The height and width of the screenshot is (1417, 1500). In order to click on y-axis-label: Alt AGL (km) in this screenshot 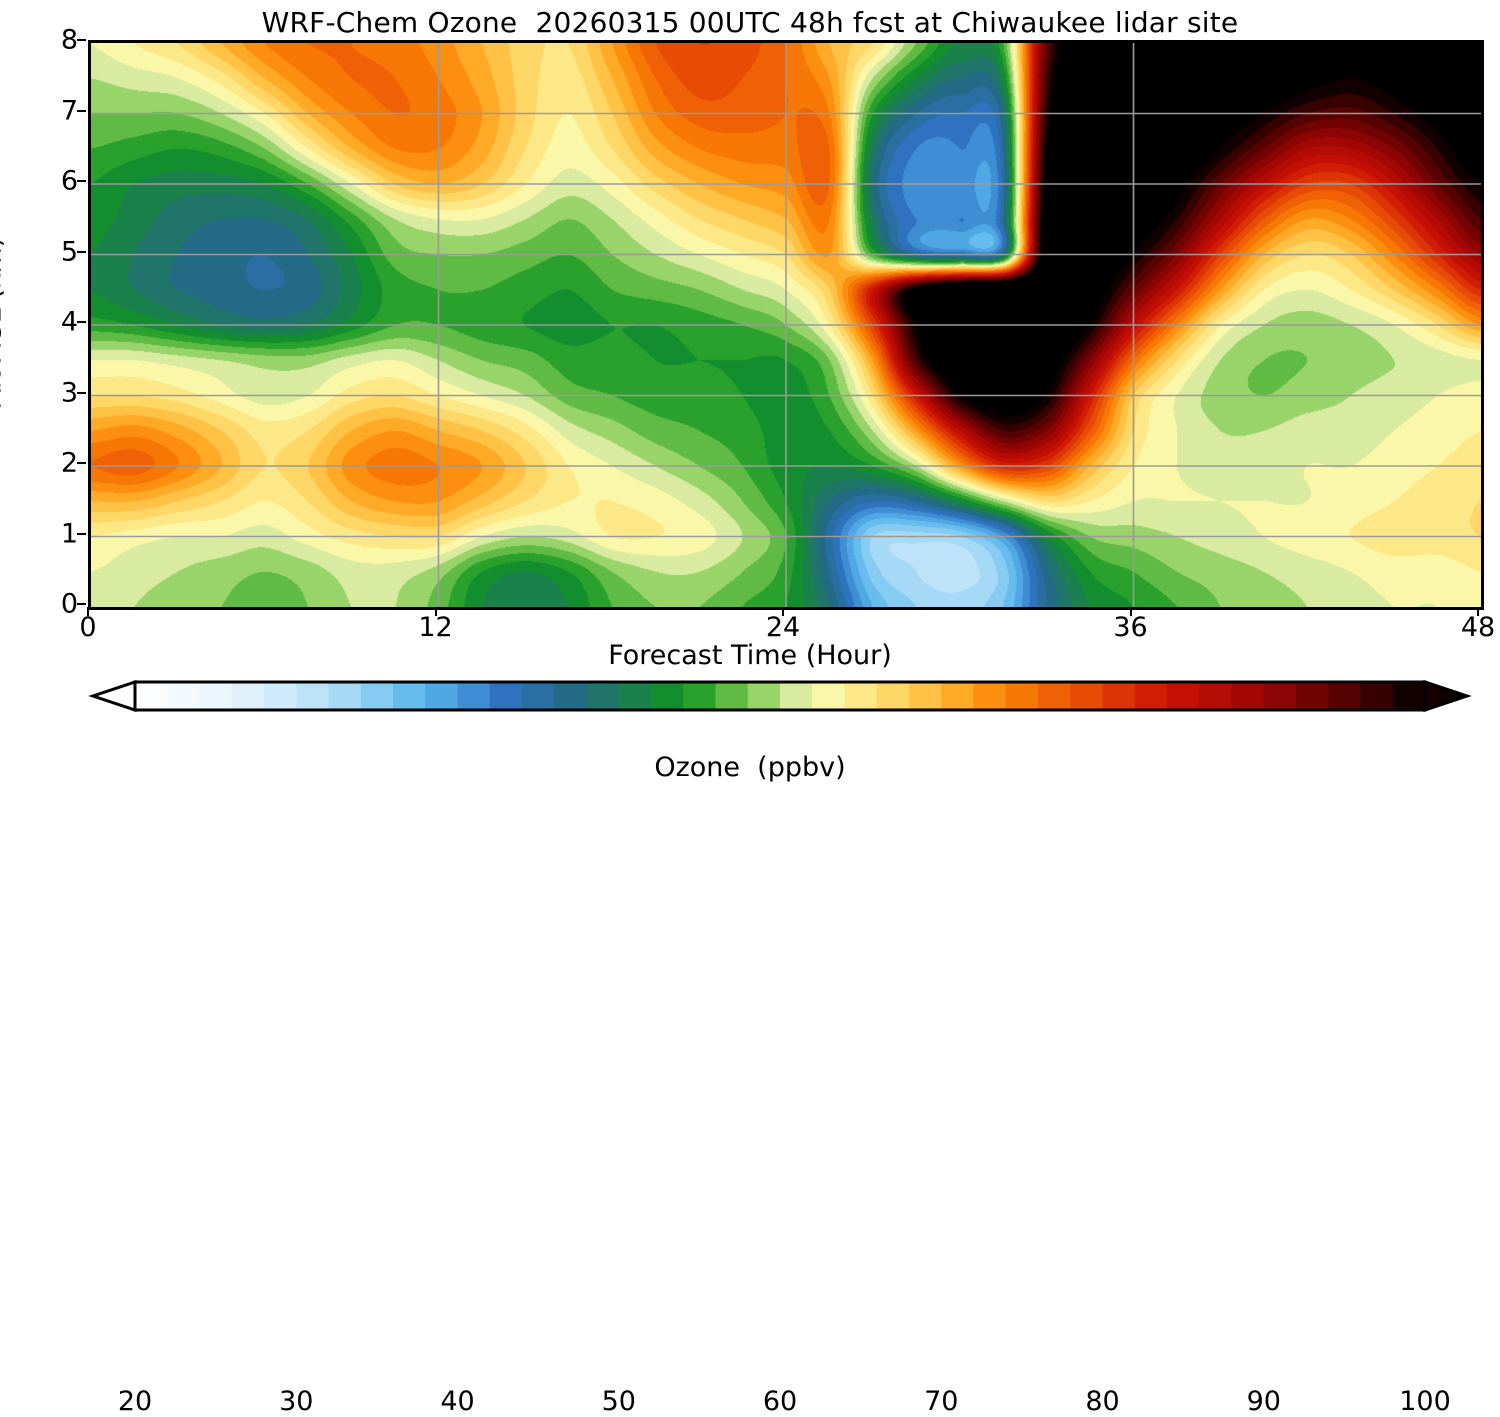, I will do `click(4, 322)`.